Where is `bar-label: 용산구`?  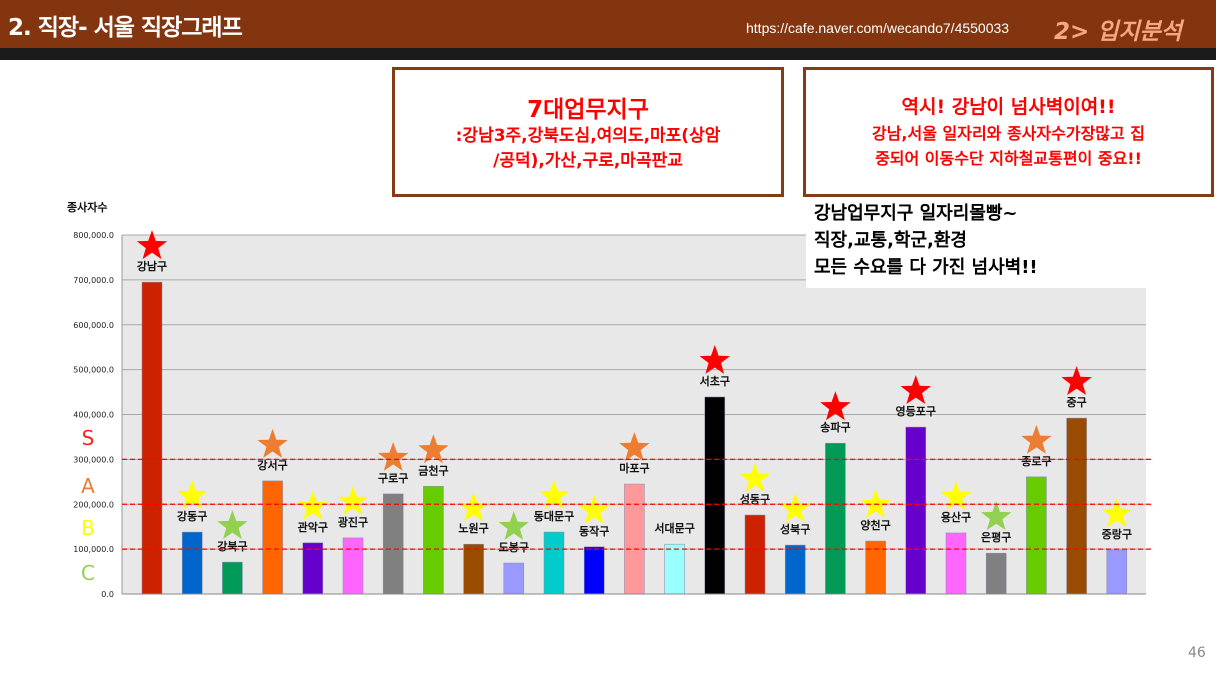 bar-label: 용산구 is located at coordinates (956, 517).